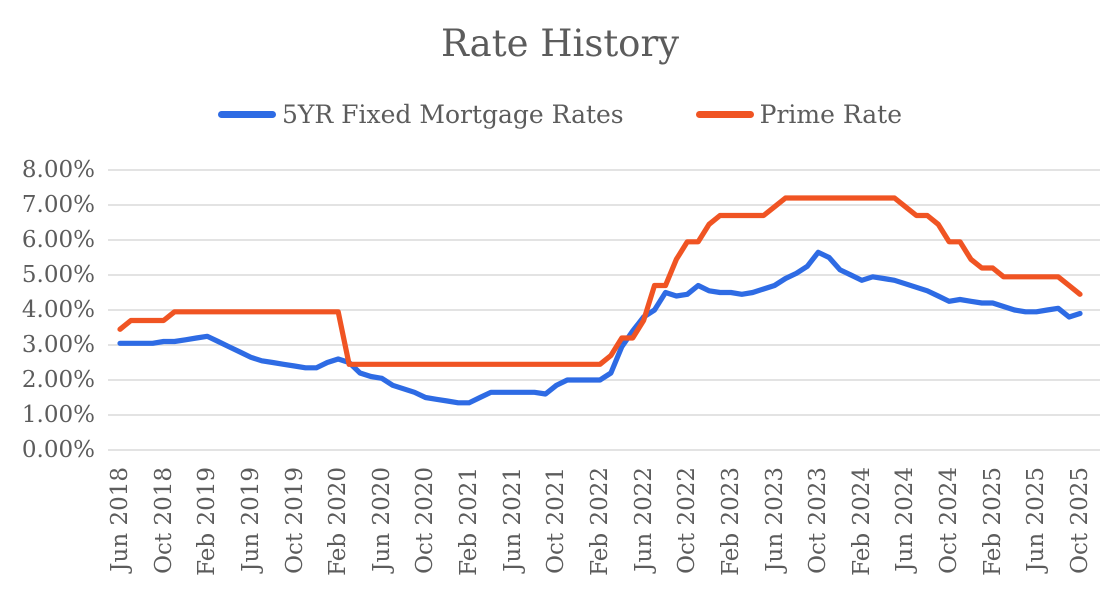  I want to click on y-axis-label: 7.00%, so click(58, 205).